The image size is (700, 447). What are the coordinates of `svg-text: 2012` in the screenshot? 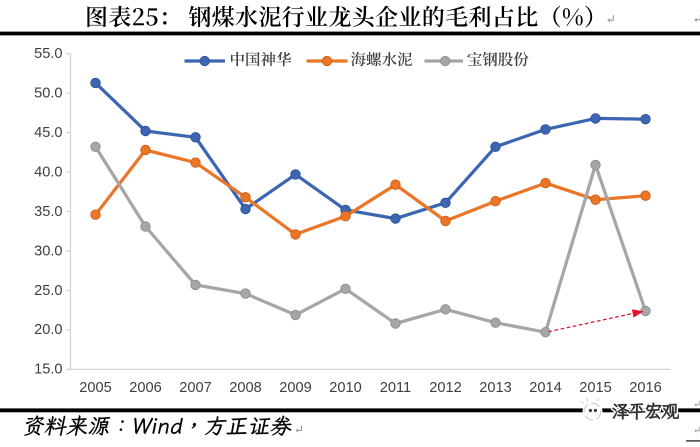 It's located at (445, 388).